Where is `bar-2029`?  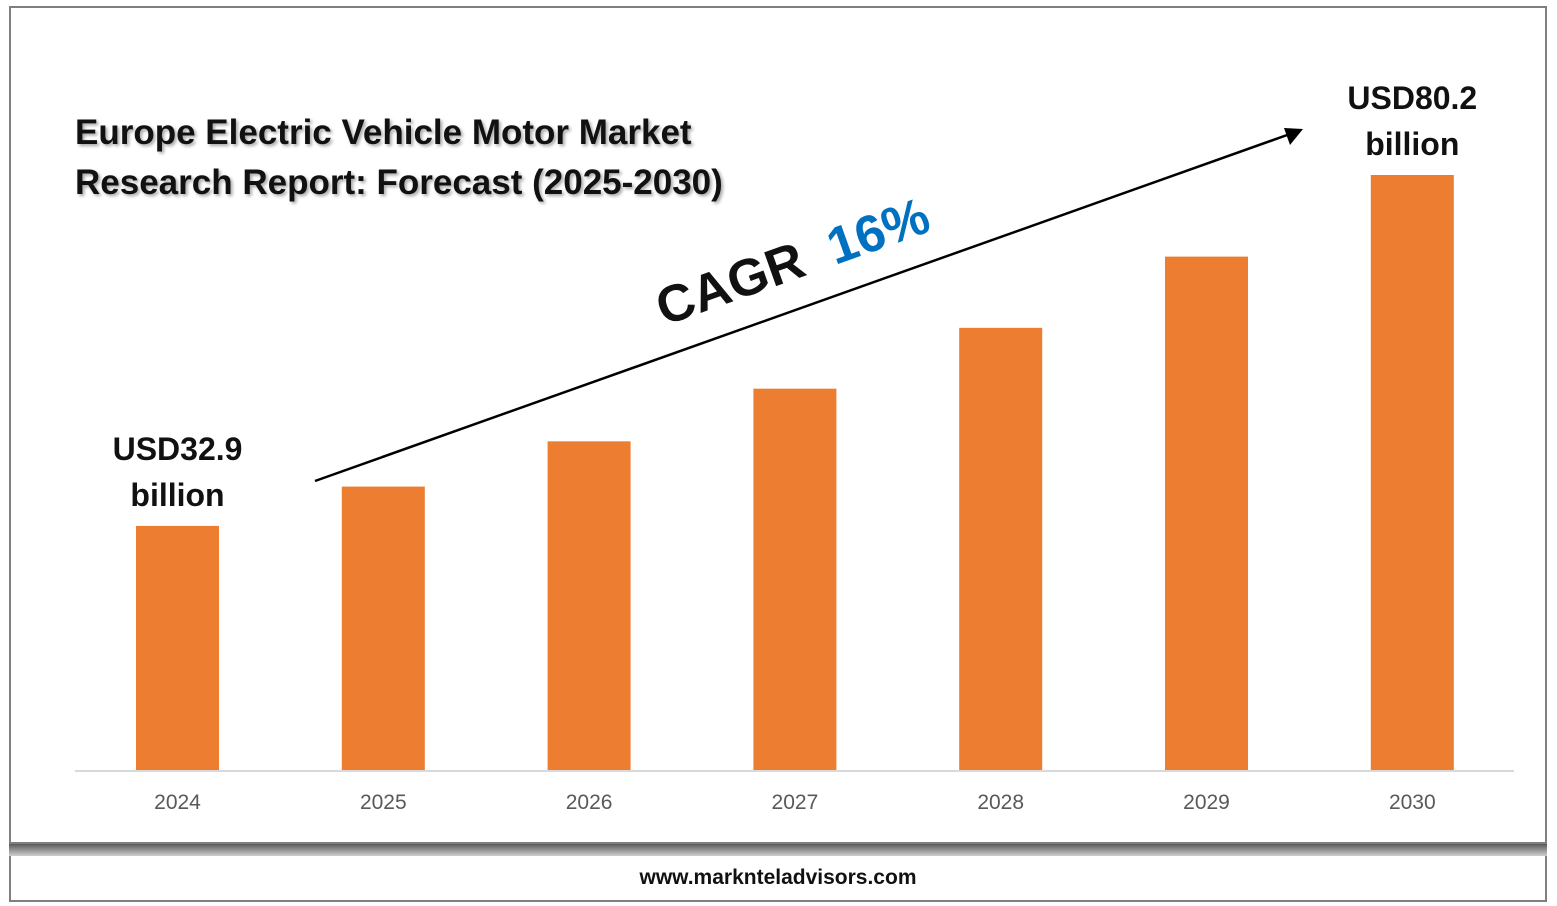 bar-2029 is located at coordinates (1206, 513).